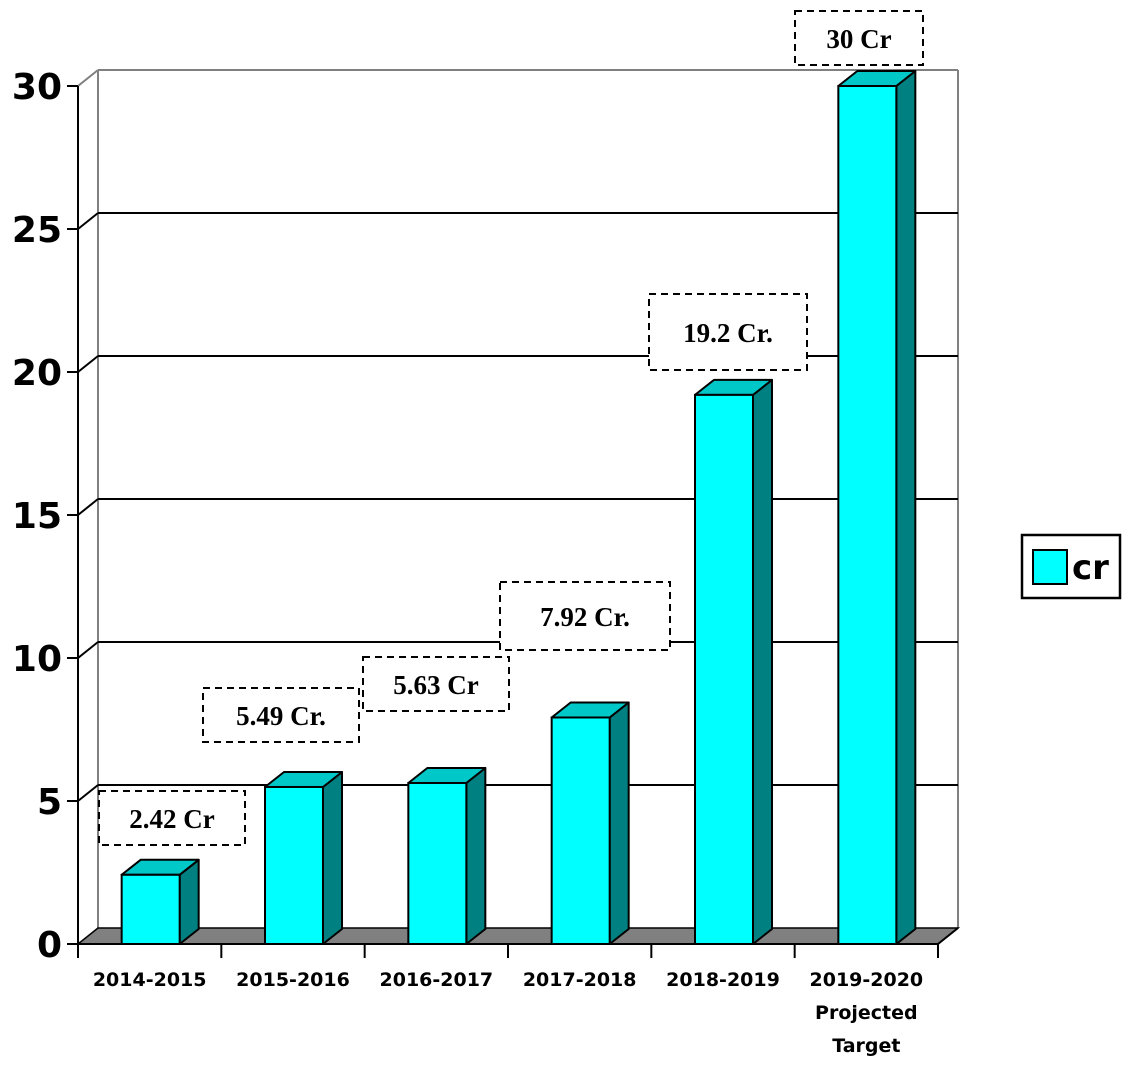 This screenshot has height=1075, width=1126. I want to click on y-tick-label: 20, so click(37, 373).